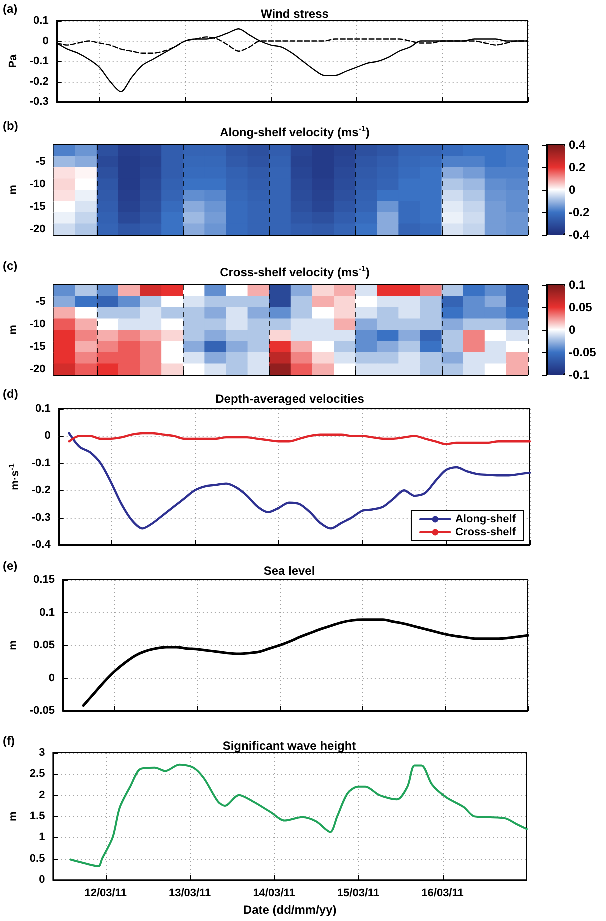 This screenshot has height=921, width=606. I want to click on text: (f), so click(9, 741).